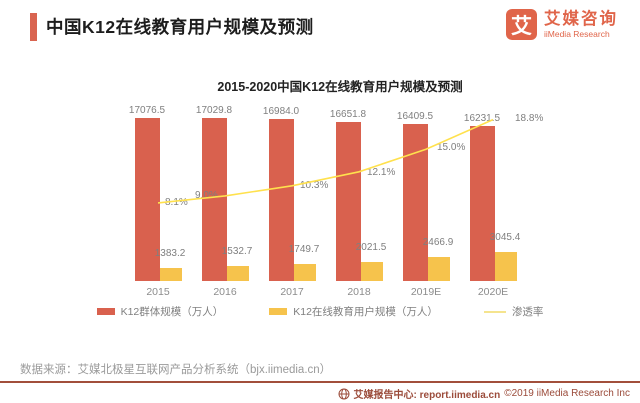  I want to click on x-axis-tick-label: 2016, so click(225, 292).